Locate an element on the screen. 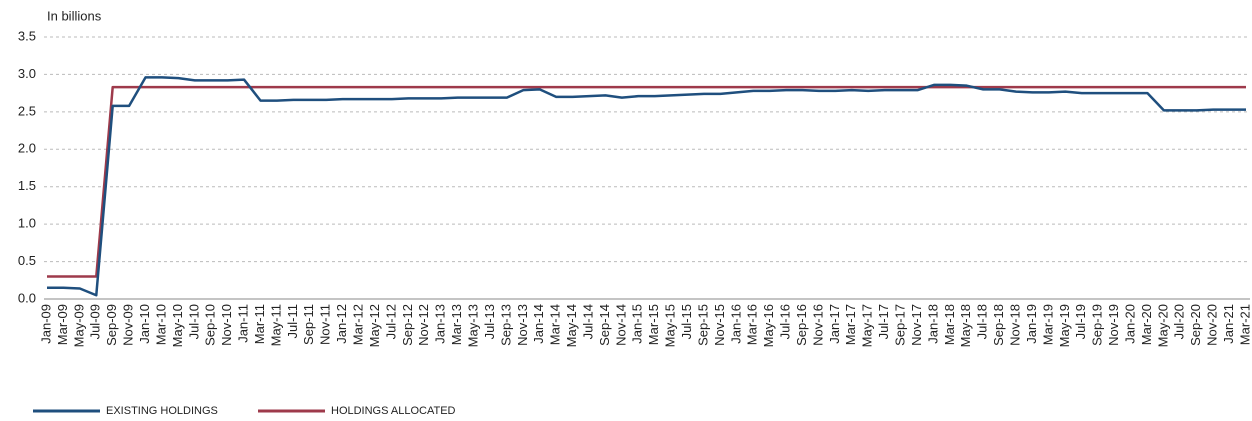 This screenshot has height=421, width=1252. x-tick-label: Sep-20 is located at coordinates (1195, 325).